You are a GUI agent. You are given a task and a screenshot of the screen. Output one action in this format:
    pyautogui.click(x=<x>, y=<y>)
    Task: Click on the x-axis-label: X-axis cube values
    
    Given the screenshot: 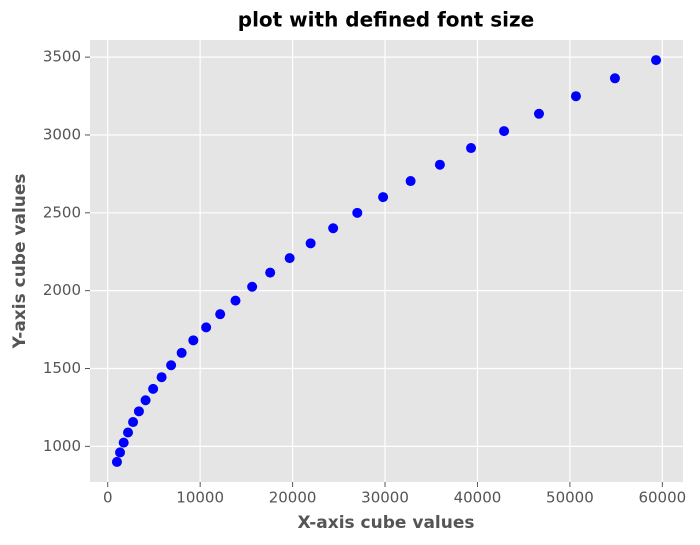 What is the action you would take?
    pyautogui.click(x=385, y=523)
    